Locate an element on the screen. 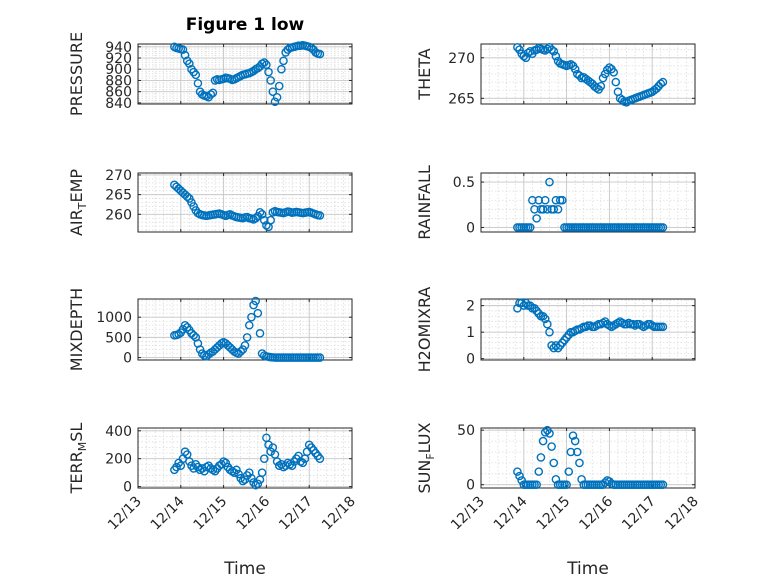  y-tick-label: 50 is located at coordinates (466, 431).